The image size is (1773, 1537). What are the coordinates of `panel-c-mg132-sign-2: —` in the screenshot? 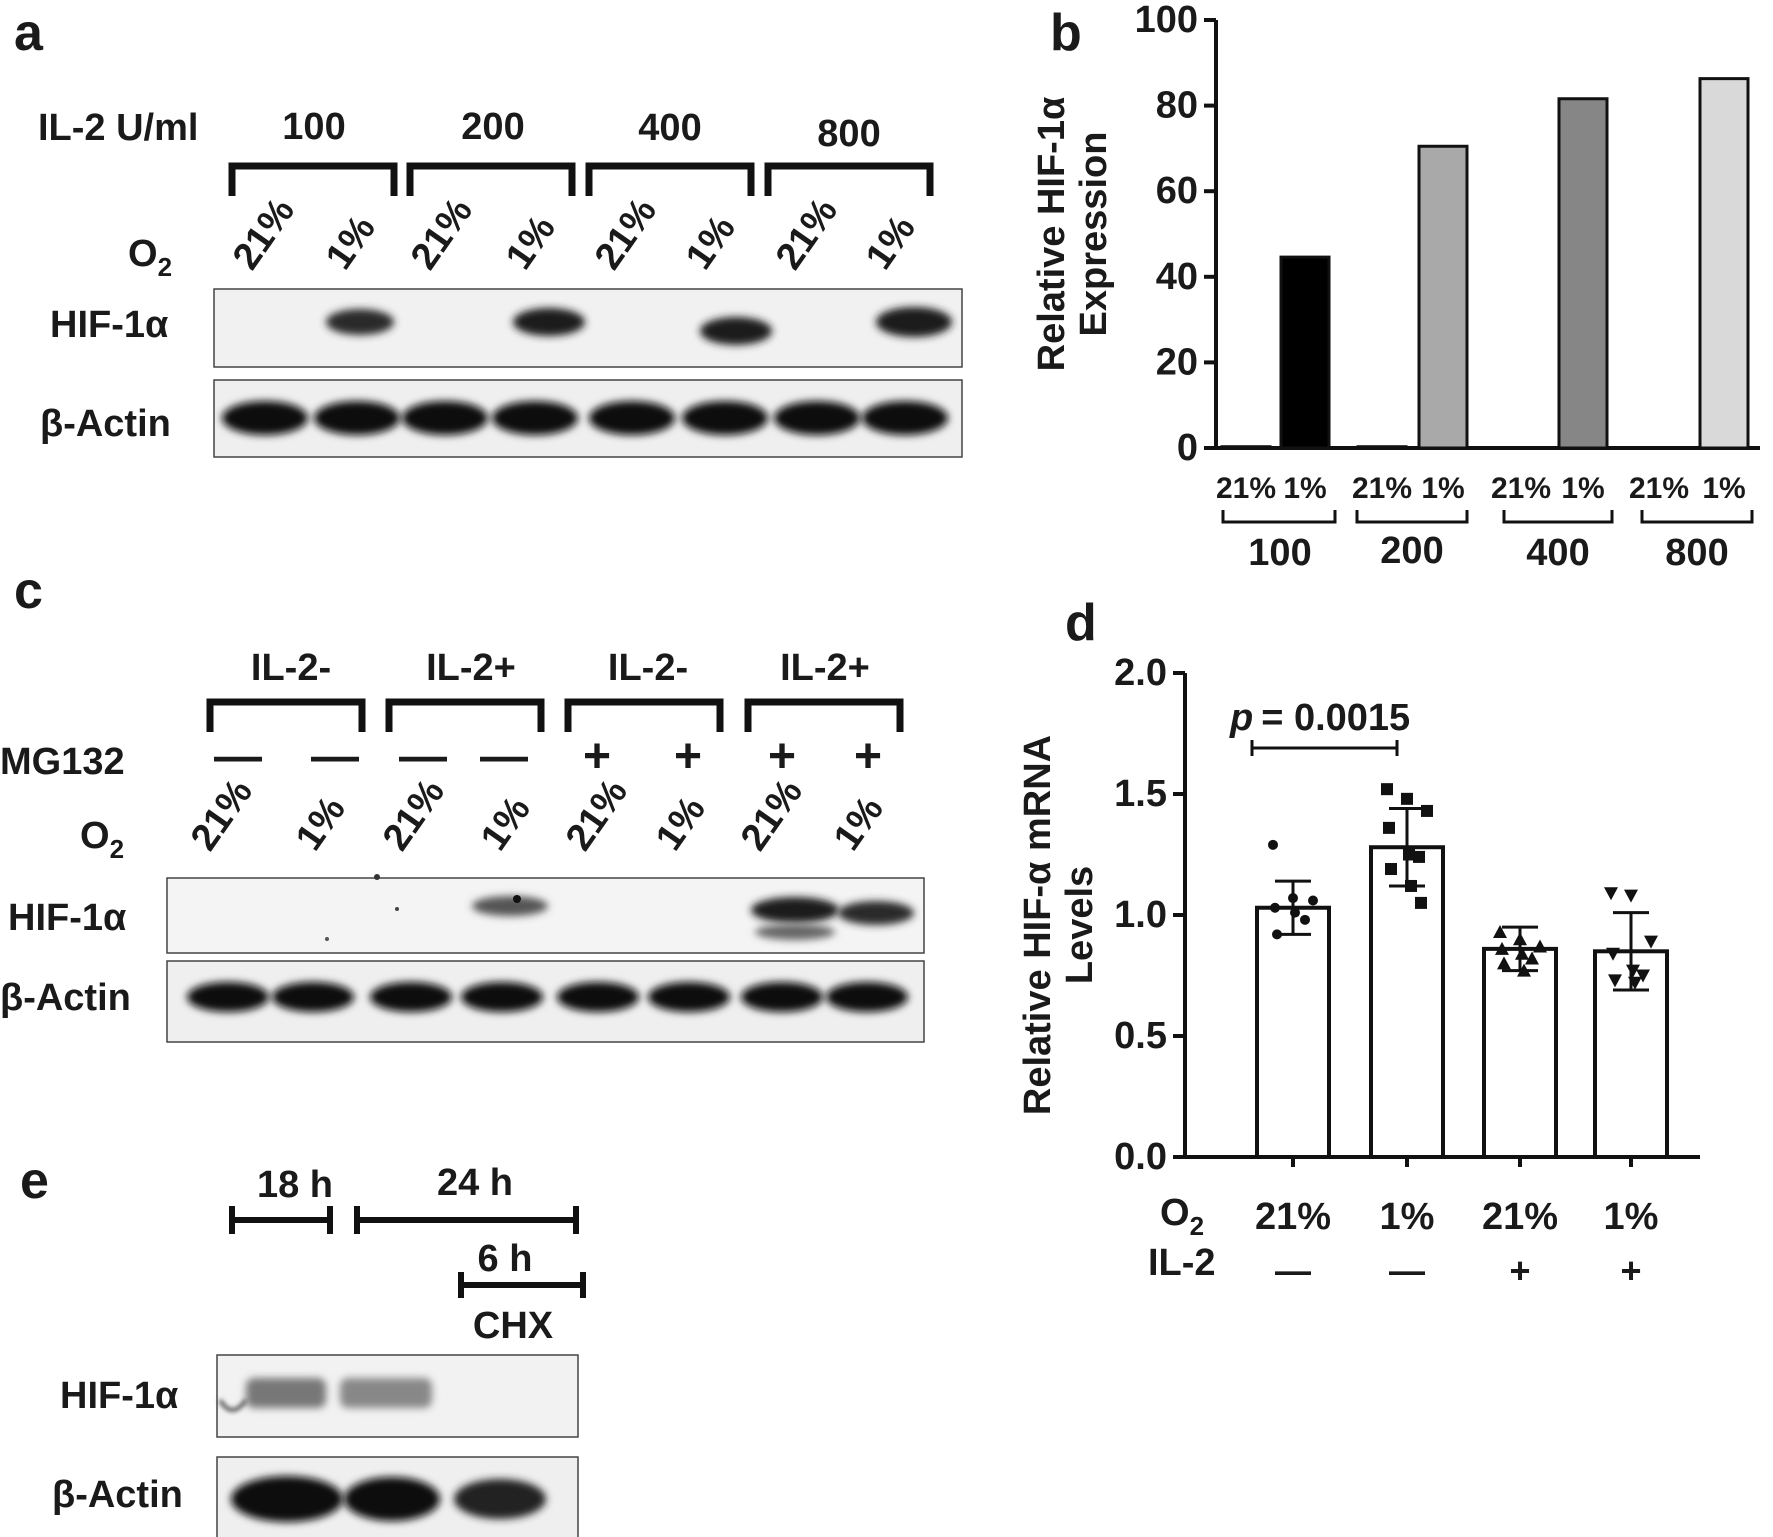 It's located at (335, 756).